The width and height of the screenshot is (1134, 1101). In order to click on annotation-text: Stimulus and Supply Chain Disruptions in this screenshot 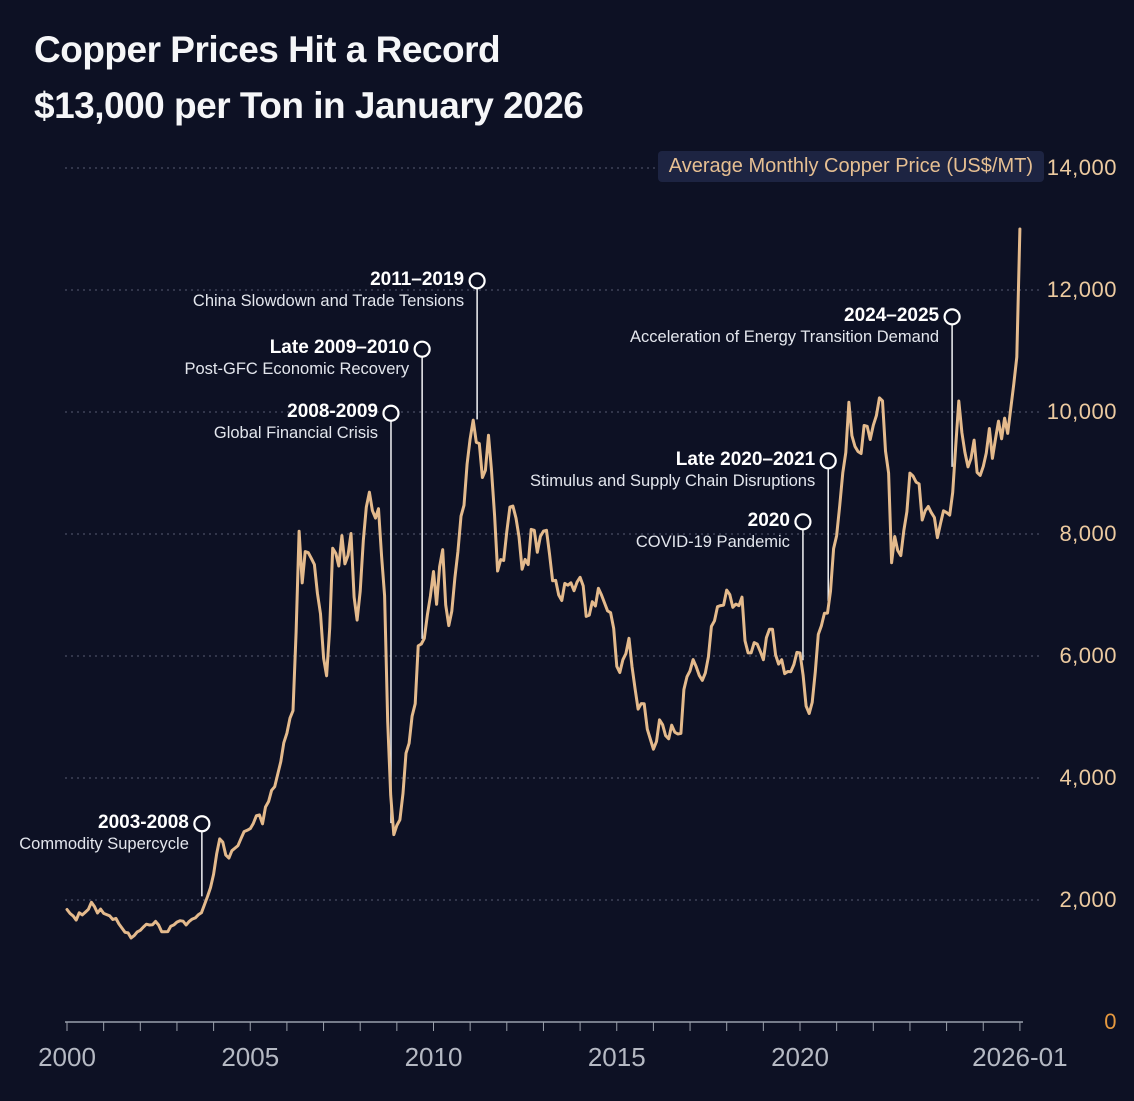, I will do `click(673, 480)`.